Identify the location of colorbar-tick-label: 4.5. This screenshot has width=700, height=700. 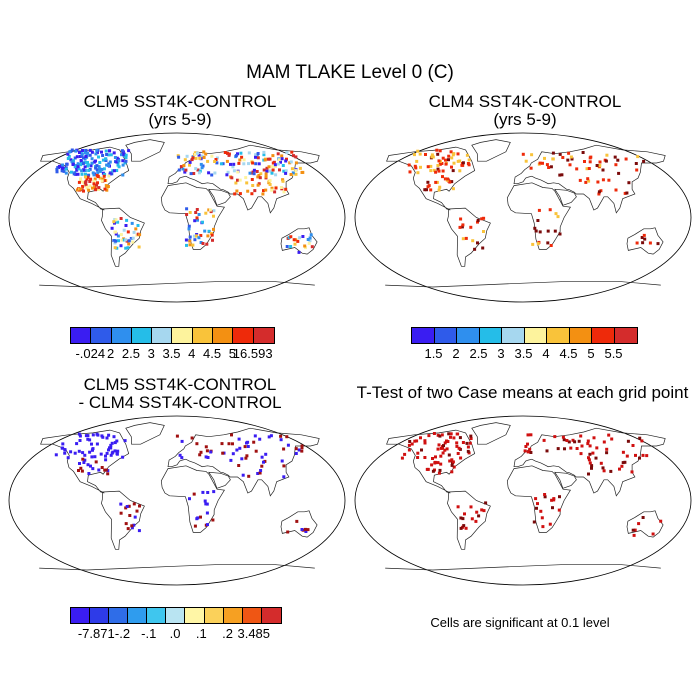
(212, 353).